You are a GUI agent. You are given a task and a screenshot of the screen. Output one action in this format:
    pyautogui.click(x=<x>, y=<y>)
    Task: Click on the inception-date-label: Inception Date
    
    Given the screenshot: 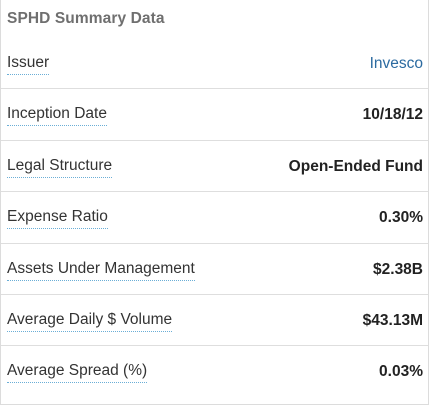 What is the action you would take?
    pyautogui.click(x=57, y=116)
    